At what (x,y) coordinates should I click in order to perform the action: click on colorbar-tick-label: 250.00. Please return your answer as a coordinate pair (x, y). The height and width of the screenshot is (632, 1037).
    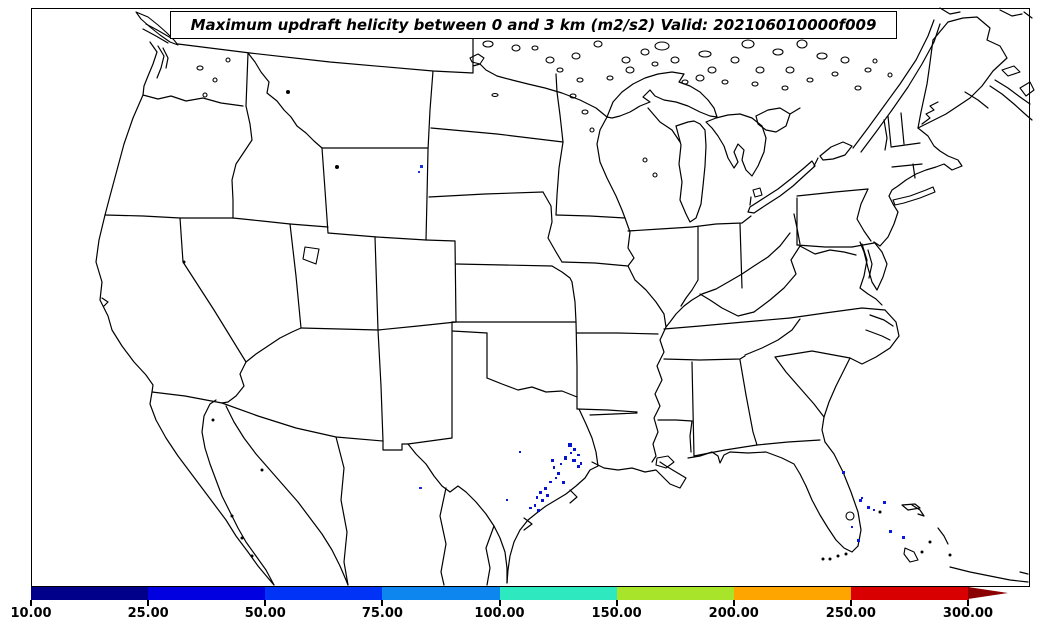
    Looking at the image, I should click on (850, 613).